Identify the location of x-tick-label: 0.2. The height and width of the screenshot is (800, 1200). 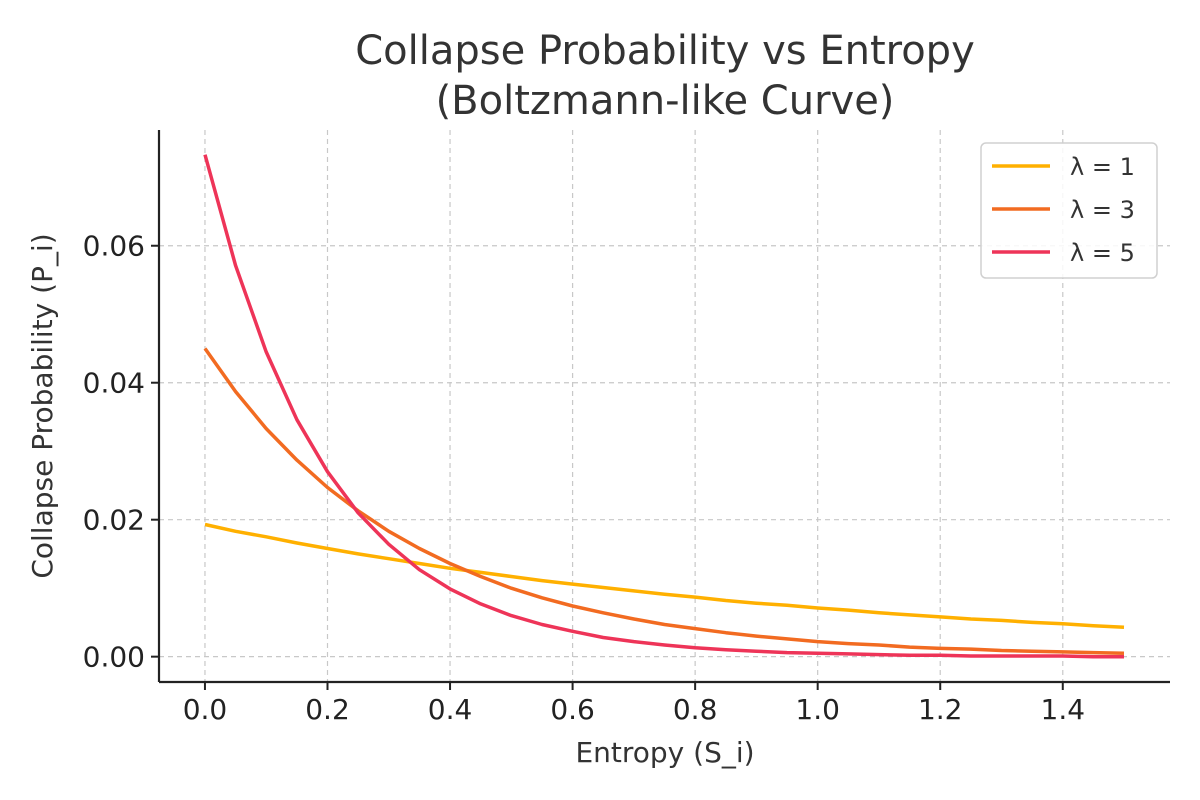
(327, 709).